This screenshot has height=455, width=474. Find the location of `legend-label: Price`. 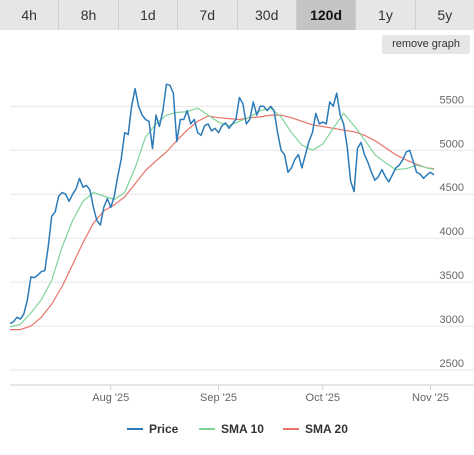

legend-label: Price is located at coordinates (164, 429).